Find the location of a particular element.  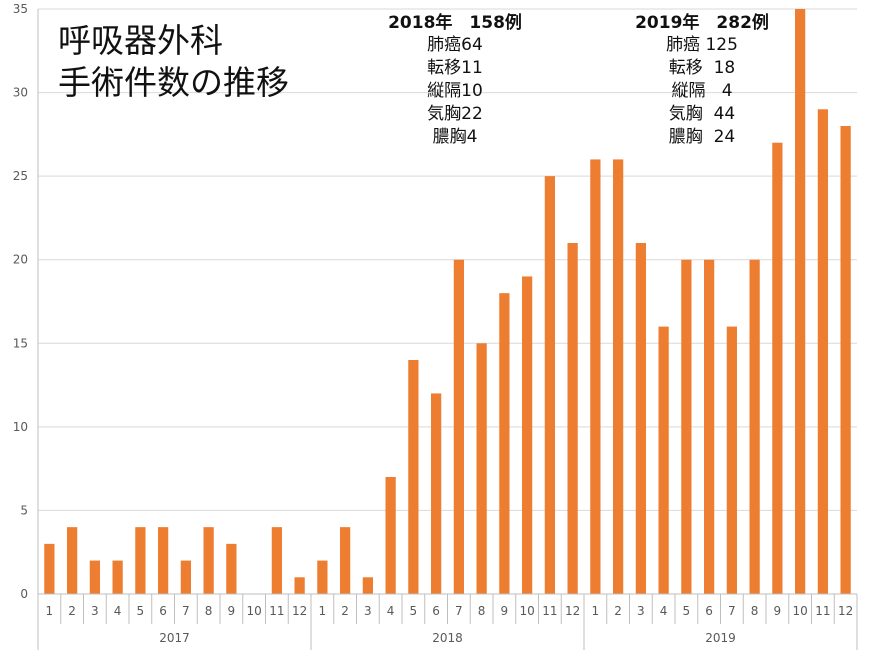

chart-title-line-2: 手術件数の推移 is located at coordinates (173, 82).